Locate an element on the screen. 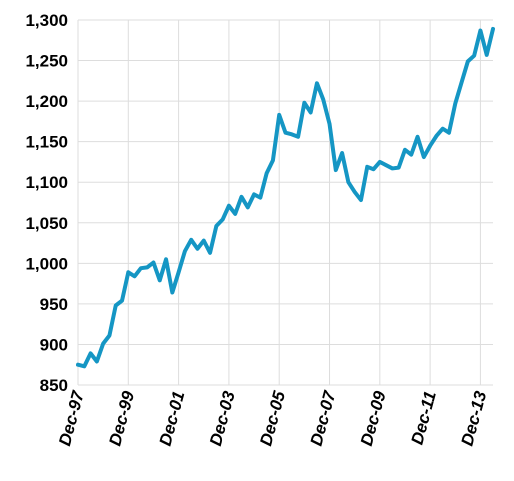 The image size is (514, 481). y-tick-label: 900 is located at coordinates (54, 344).